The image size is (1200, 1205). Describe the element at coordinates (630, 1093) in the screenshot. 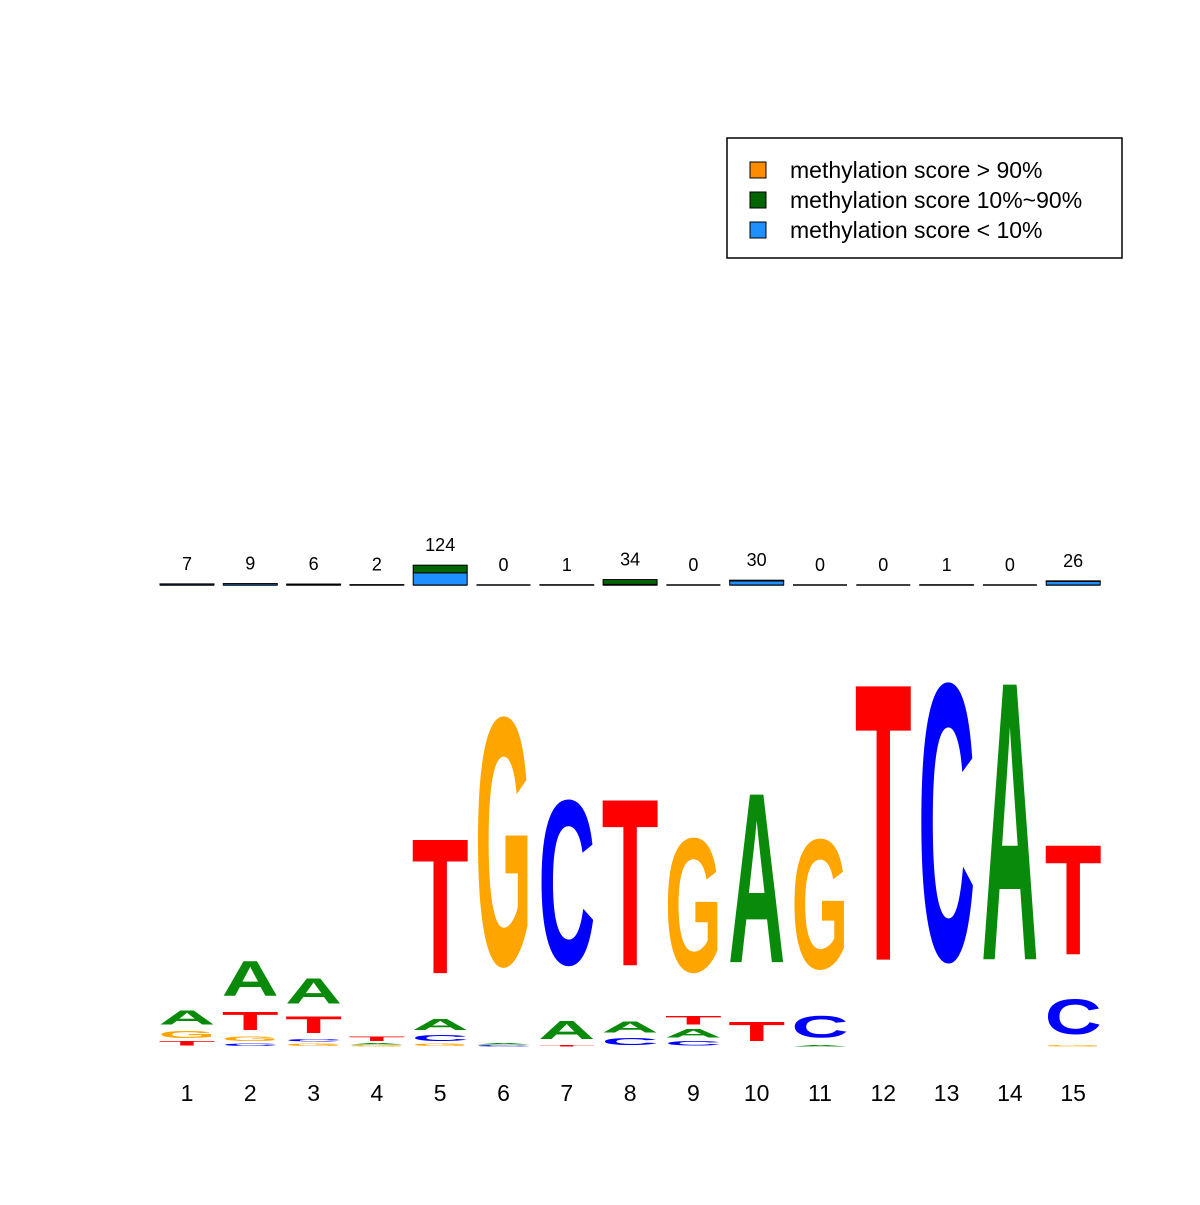

I see `x-tick-label: 8` at that location.